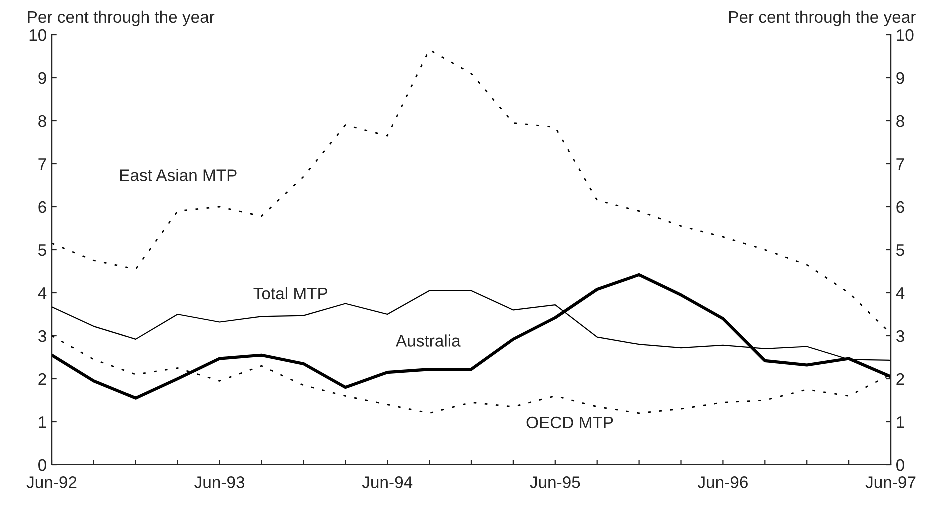 This screenshot has width=935, height=512. Describe the element at coordinates (38, 35) in the screenshot. I see `y-tick-label: 10` at that location.